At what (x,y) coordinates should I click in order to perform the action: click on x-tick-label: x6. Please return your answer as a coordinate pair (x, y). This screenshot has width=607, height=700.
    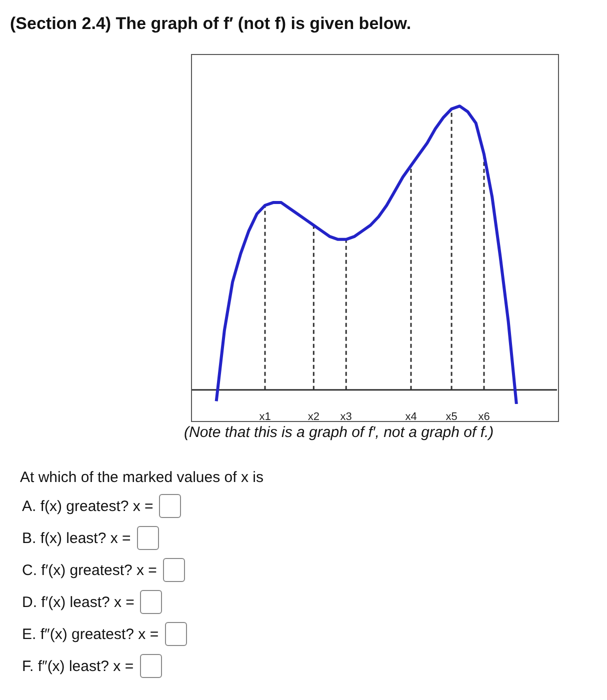
    Looking at the image, I should click on (484, 416).